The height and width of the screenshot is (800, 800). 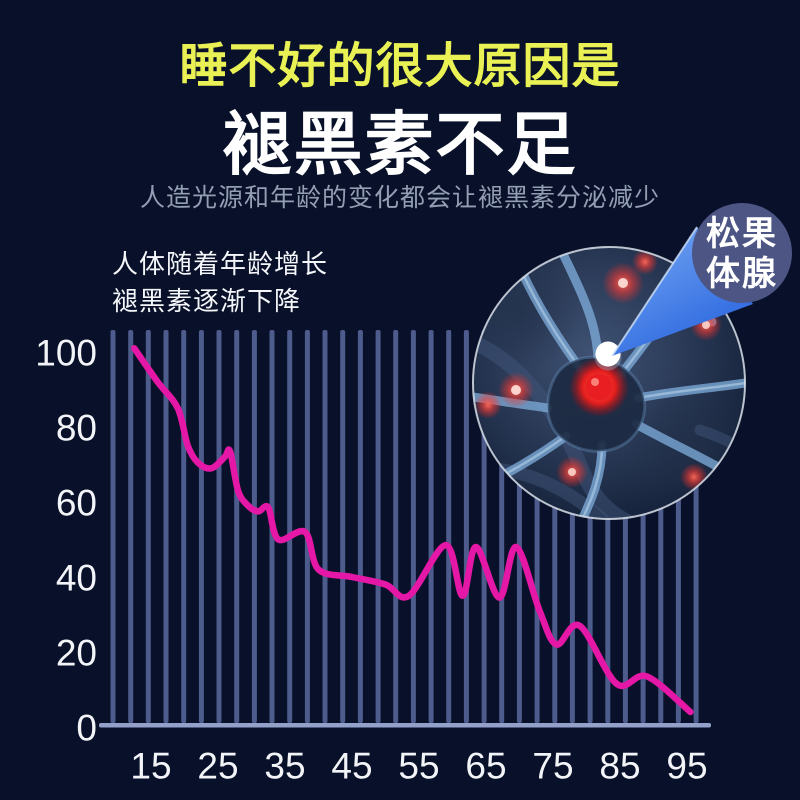 I want to click on nucleus-core, so click(x=599, y=387).